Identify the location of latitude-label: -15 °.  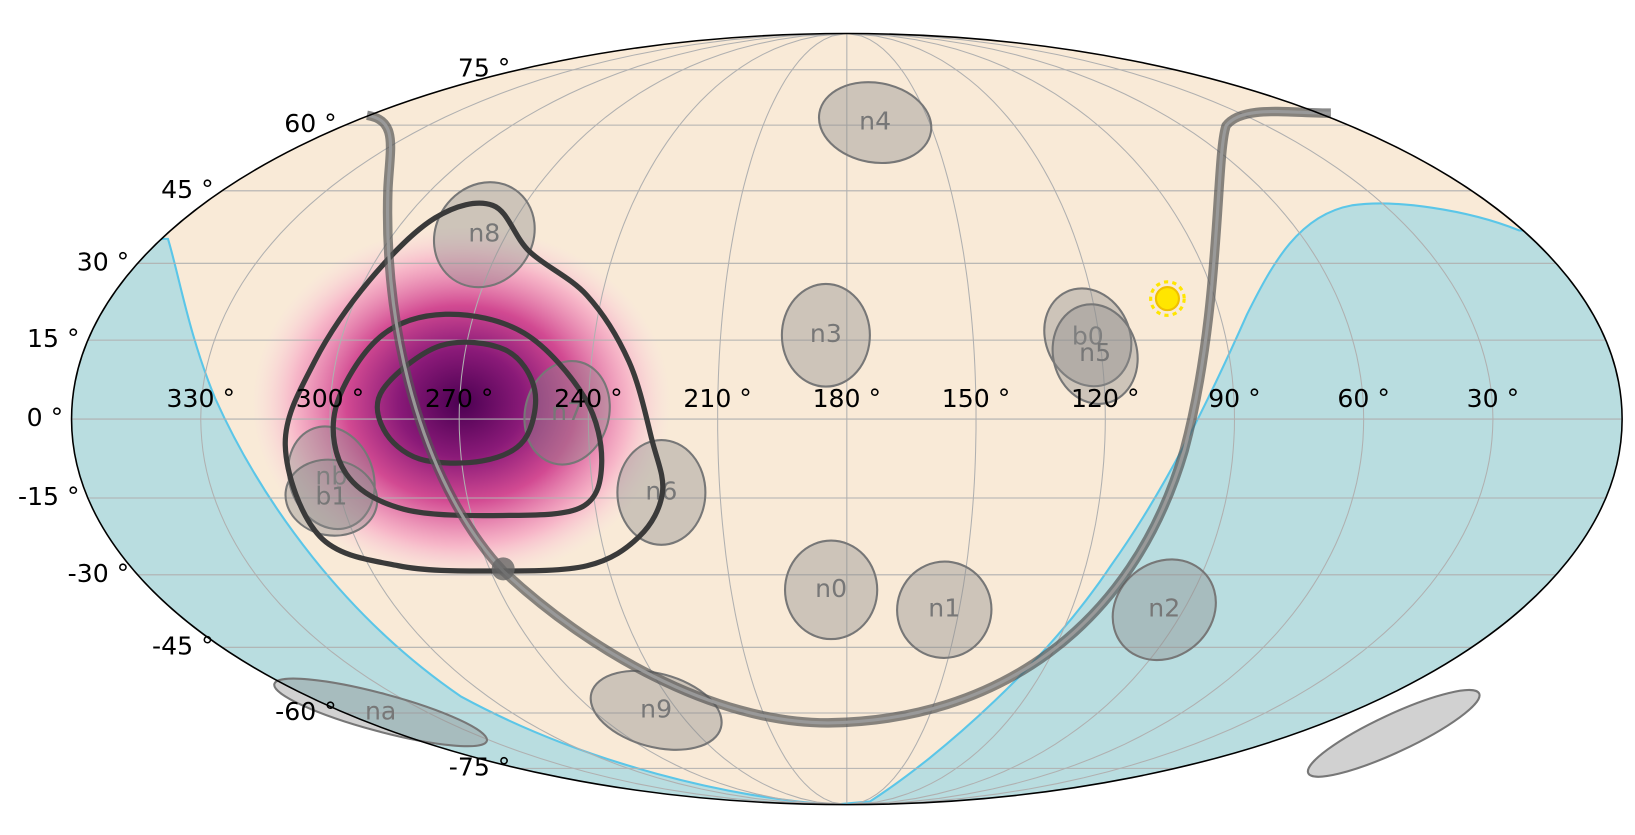
(49, 496).